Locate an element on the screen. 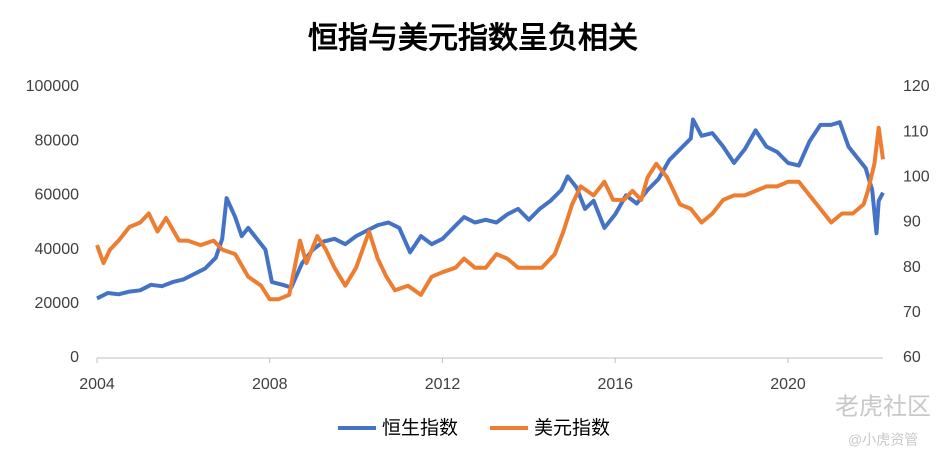 This screenshot has height=462, width=946. y2-tick-label: 60 is located at coordinates (912, 357).